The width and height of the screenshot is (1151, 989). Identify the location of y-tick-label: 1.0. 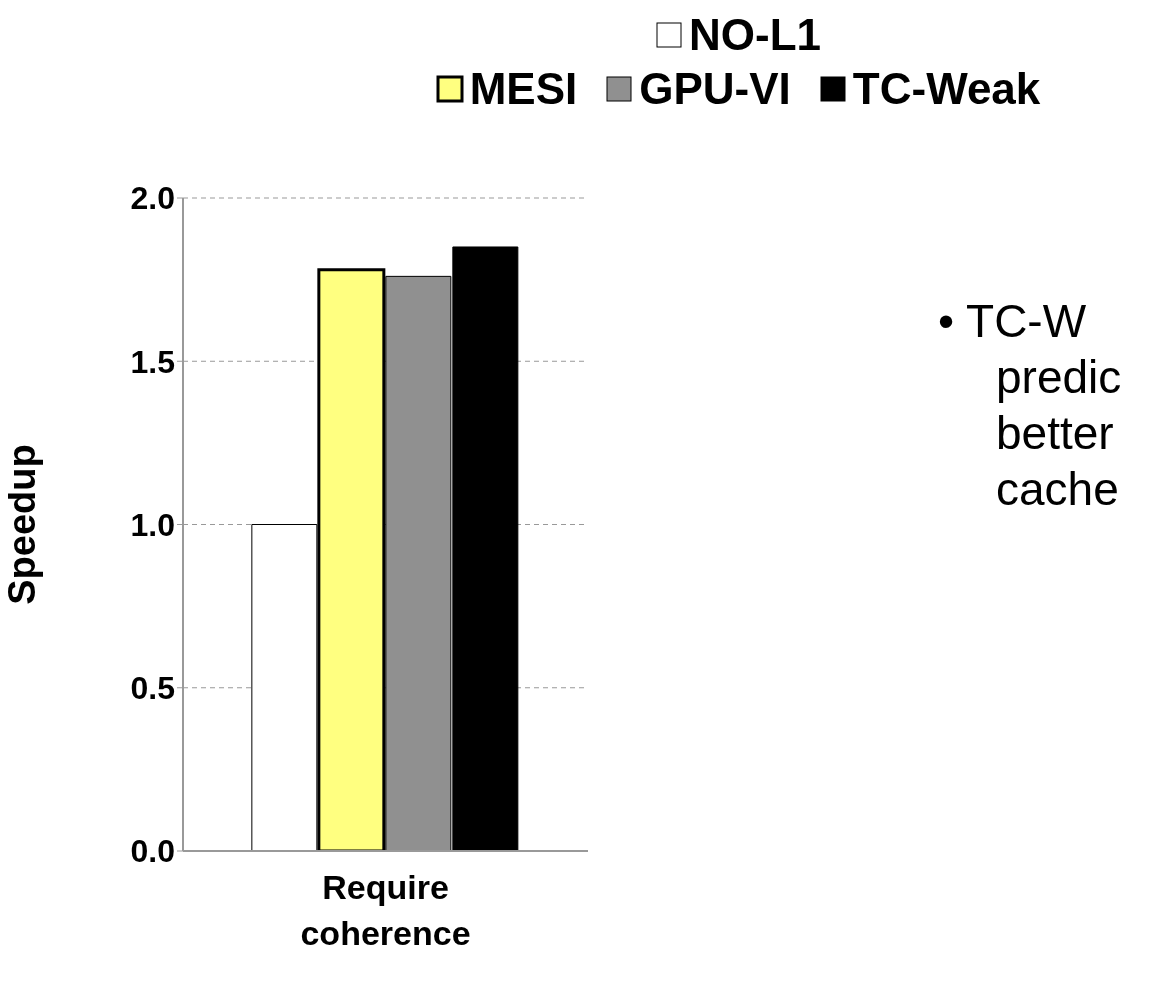
(152, 524).